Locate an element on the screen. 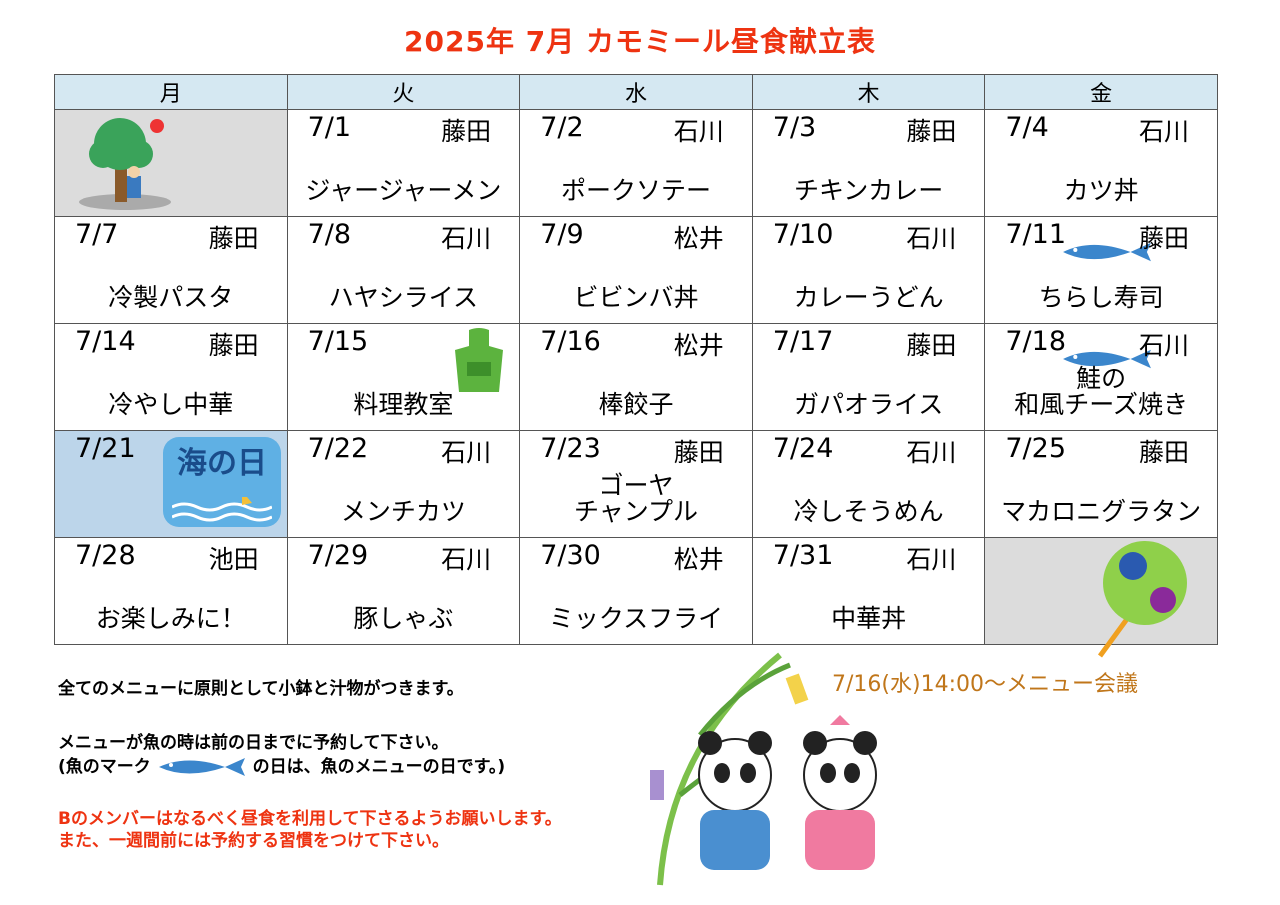 The image size is (1280, 905). uchiwa-fan-illustration is located at coordinates (1143, 599).